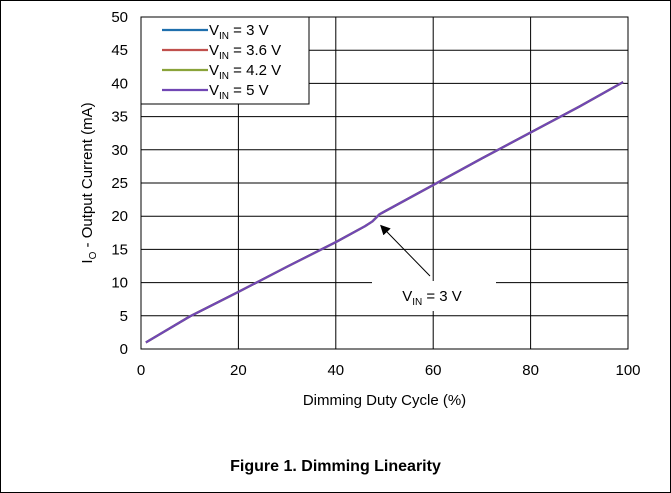  I want to click on annotation-label: VIN = 3 V, so click(432, 298).